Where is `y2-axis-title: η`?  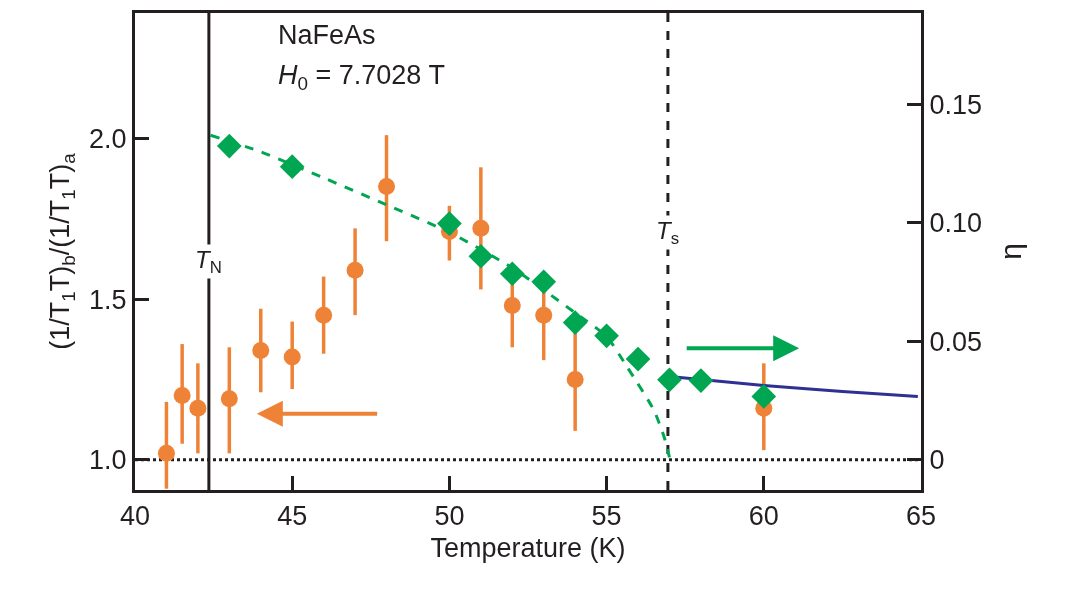
y2-axis-title: η is located at coordinates (1011, 251).